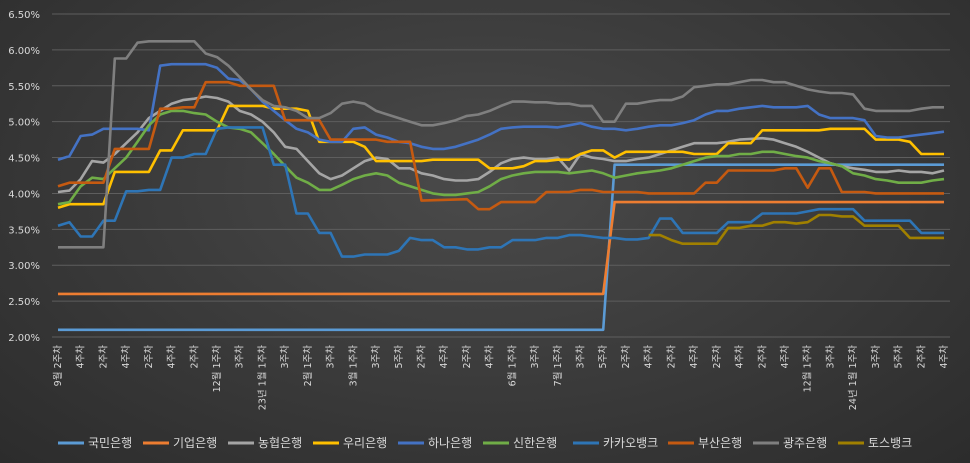 Image resolution: width=970 pixels, height=463 pixels. I want to click on x-tick-label: 2월 1주차, so click(308, 366).